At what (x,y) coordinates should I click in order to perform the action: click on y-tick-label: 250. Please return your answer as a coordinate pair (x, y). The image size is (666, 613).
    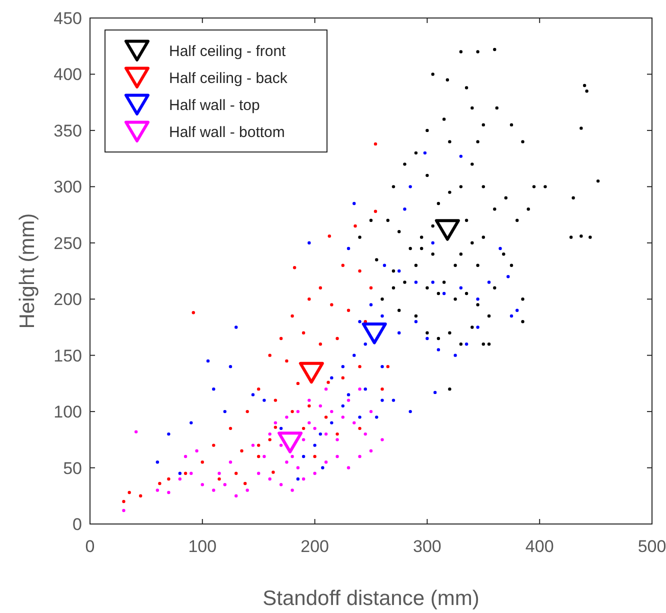
    Looking at the image, I should click on (68, 243).